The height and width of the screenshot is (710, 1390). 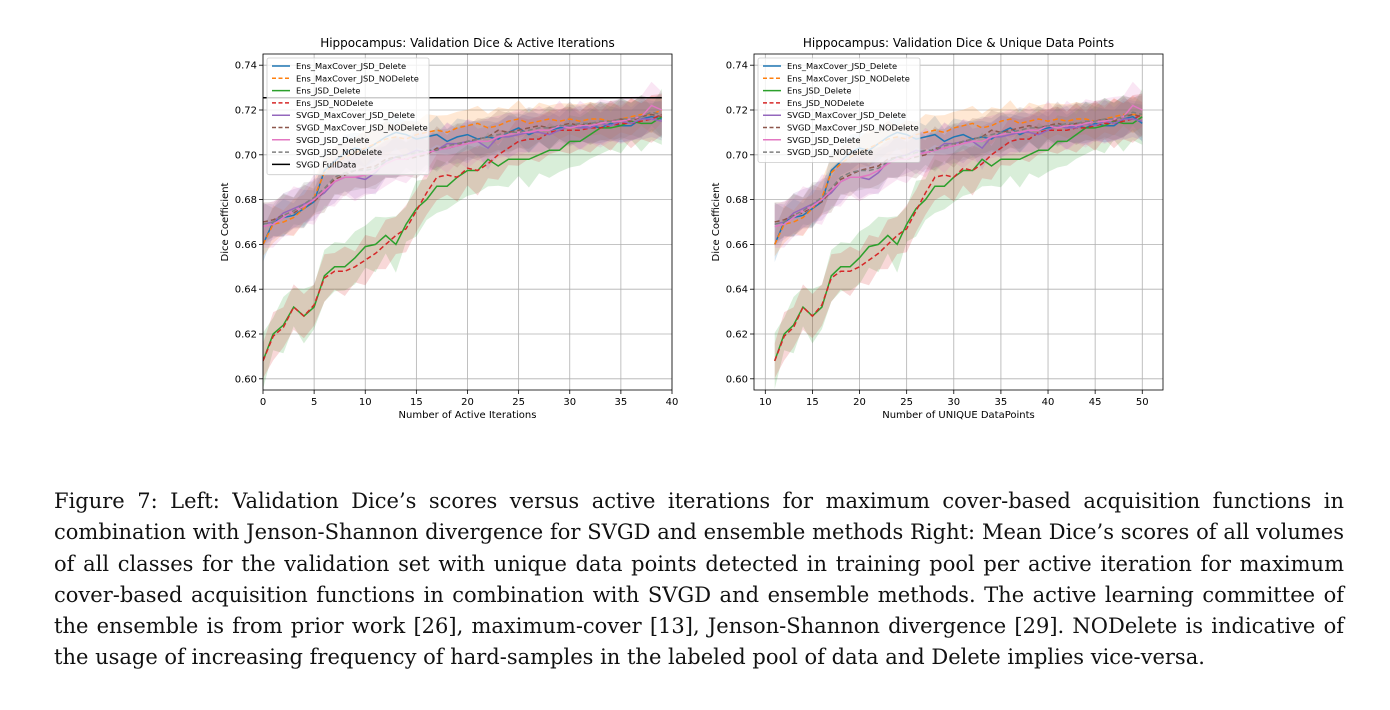 What do you see at coordinates (1095, 402) in the screenshot?
I see `x-tick-label: 45` at bounding box center [1095, 402].